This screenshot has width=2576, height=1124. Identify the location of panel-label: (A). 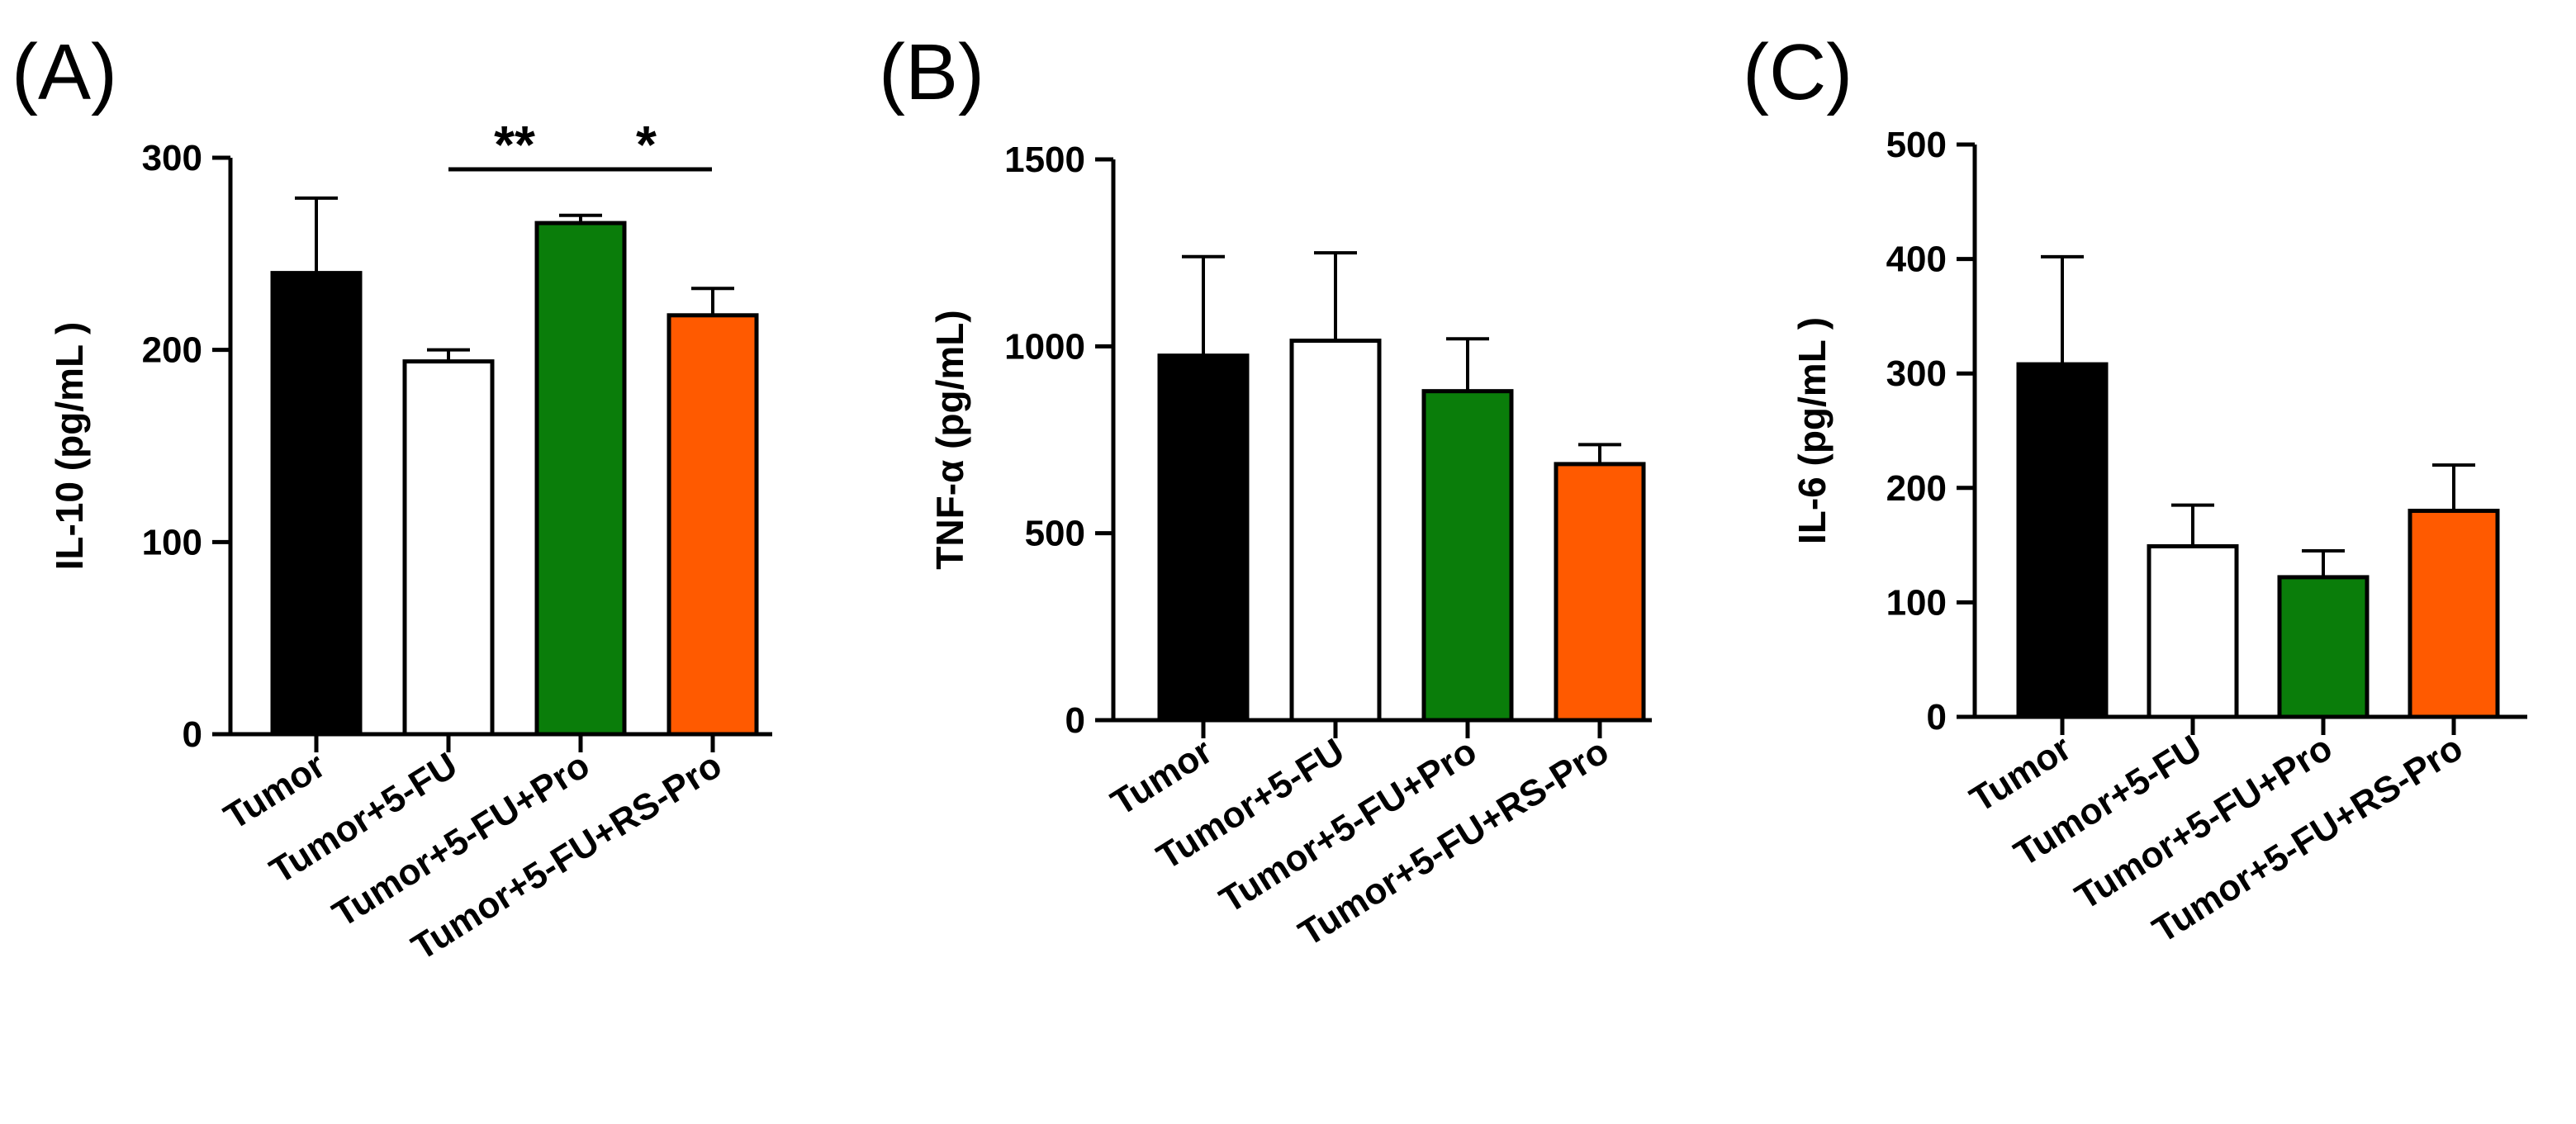
(64, 72).